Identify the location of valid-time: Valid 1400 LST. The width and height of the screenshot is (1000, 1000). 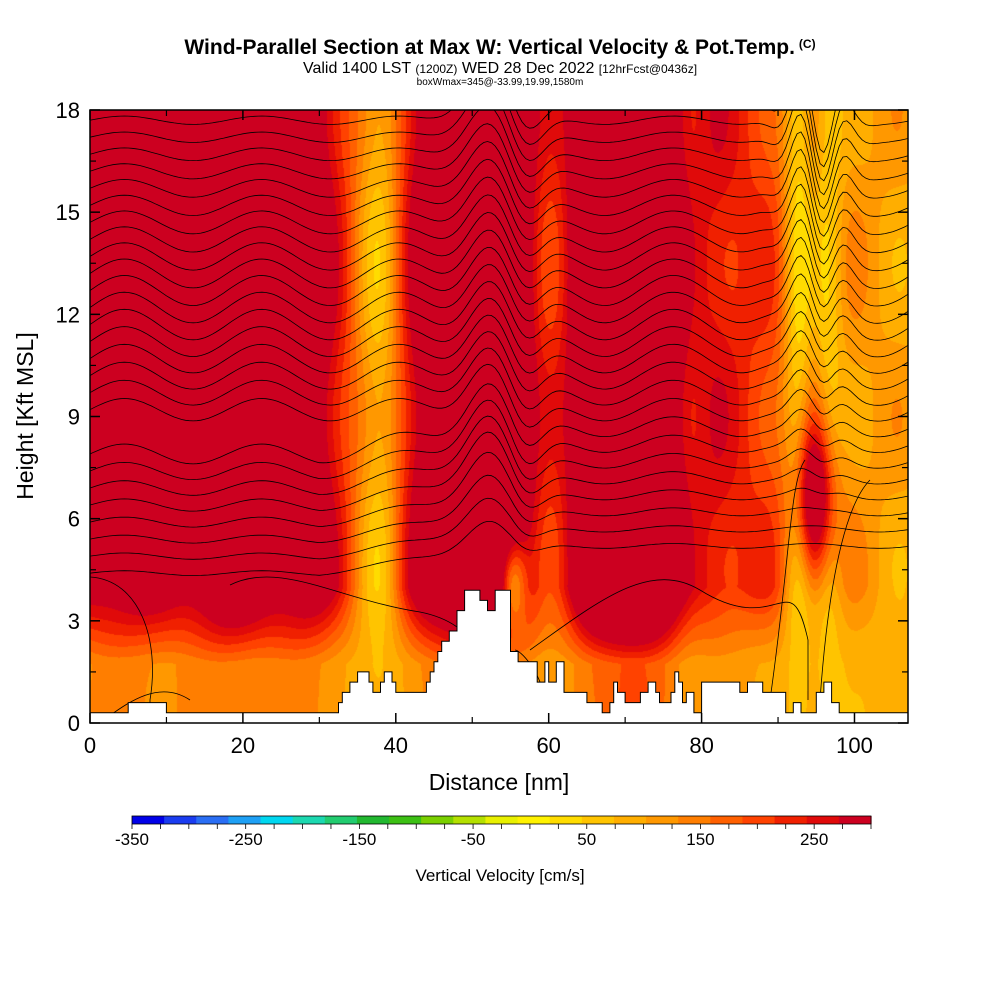
(356, 68).